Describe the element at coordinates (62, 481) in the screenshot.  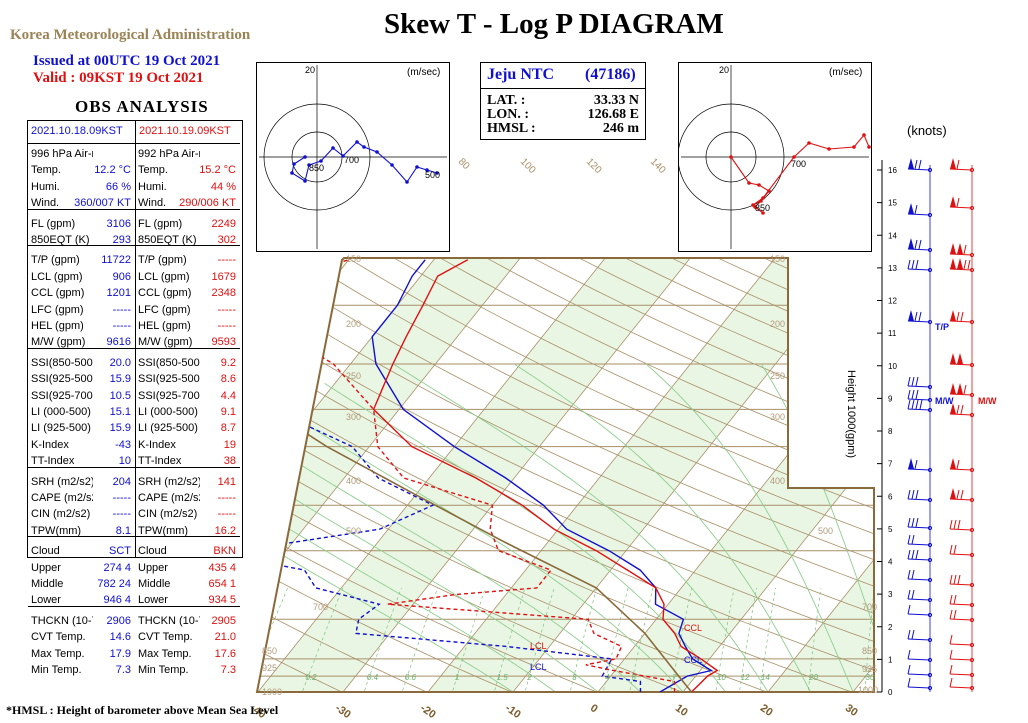
I see `table-cell-l1: SRH (m2/s2)` at that location.